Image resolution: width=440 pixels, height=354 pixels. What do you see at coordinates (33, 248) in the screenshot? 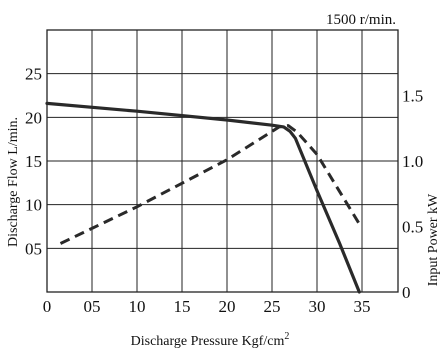
I see `y-left-tick-label: 05` at bounding box center [33, 248].